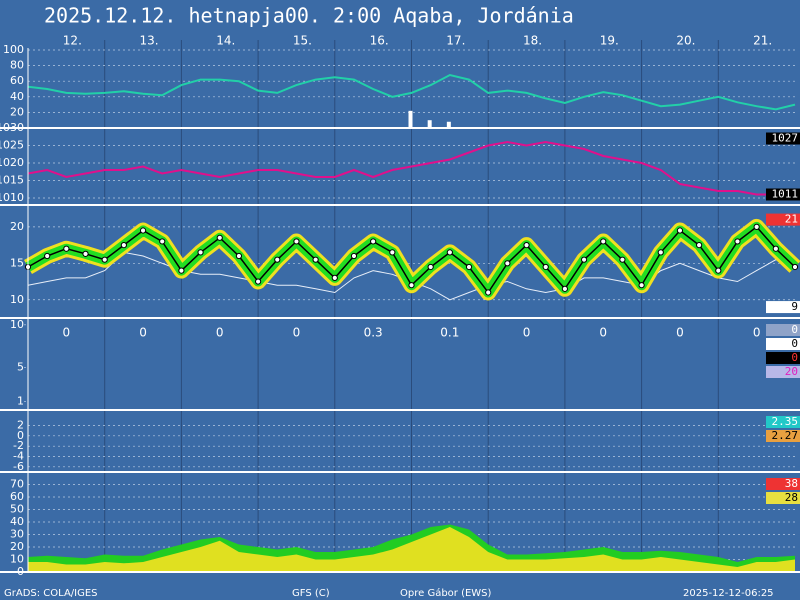 This screenshot has width=800, height=600. What do you see at coordinates (791, 219) in the screenshot?
I see `value-tag: 21` at bounding box center [791, 219].